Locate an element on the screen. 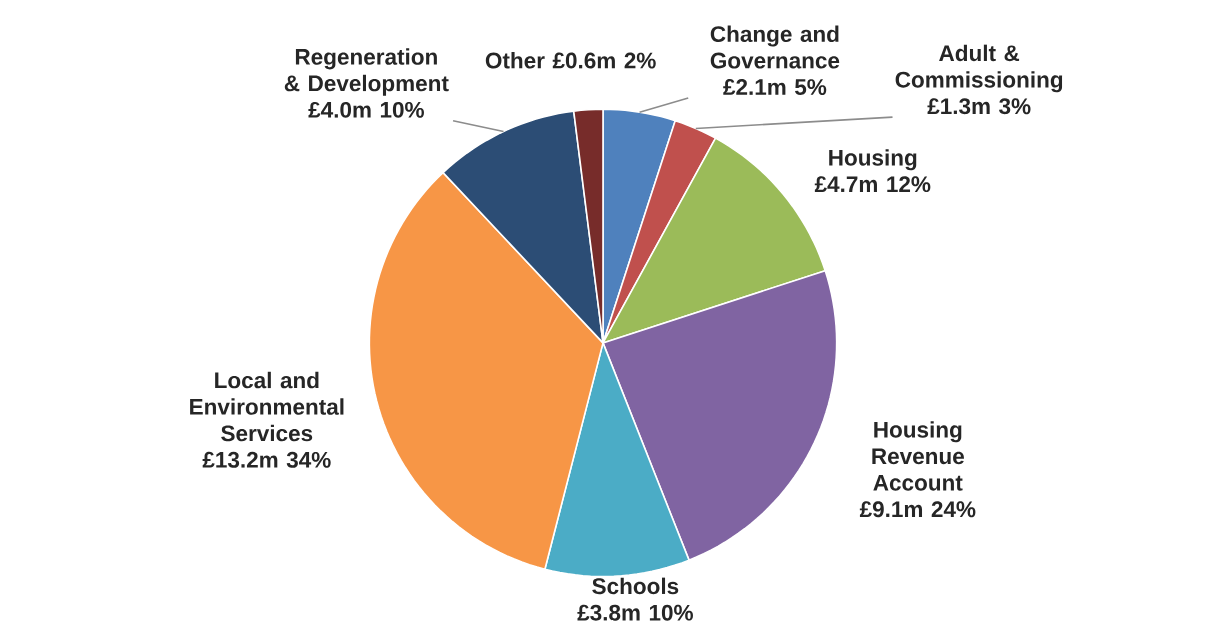 This screenshot has height=641, width=1206. slice-label: Schools is located at coordinates (635, 586).